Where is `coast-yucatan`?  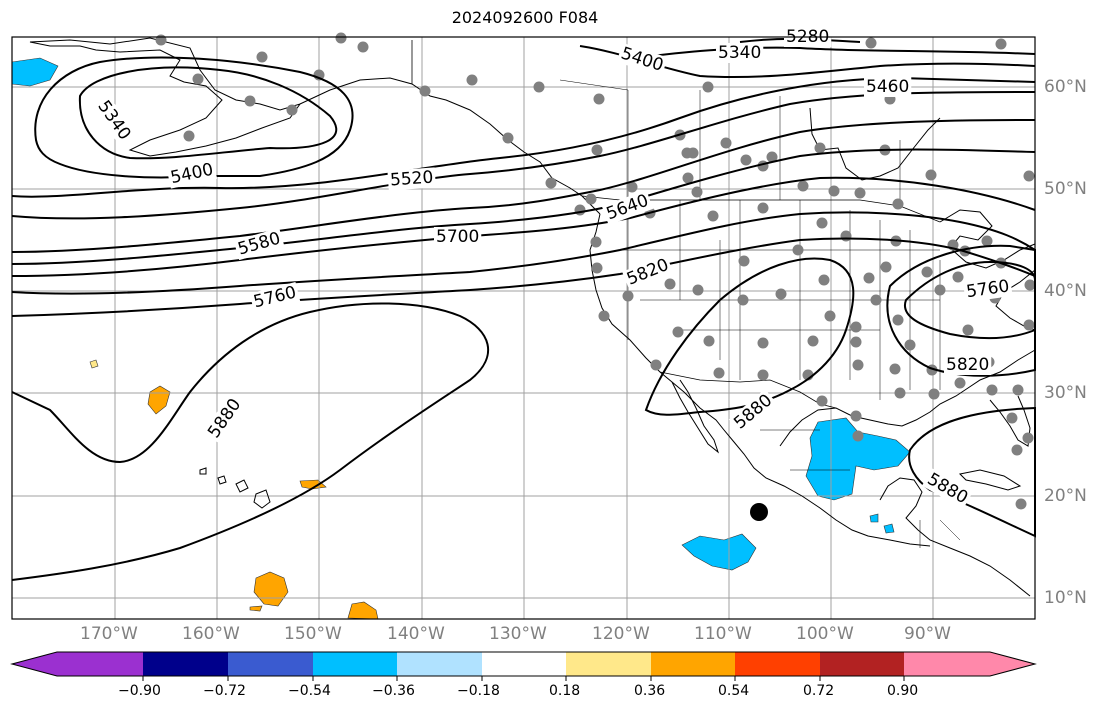 coast-yucatan is located at coordinates (955, 537).